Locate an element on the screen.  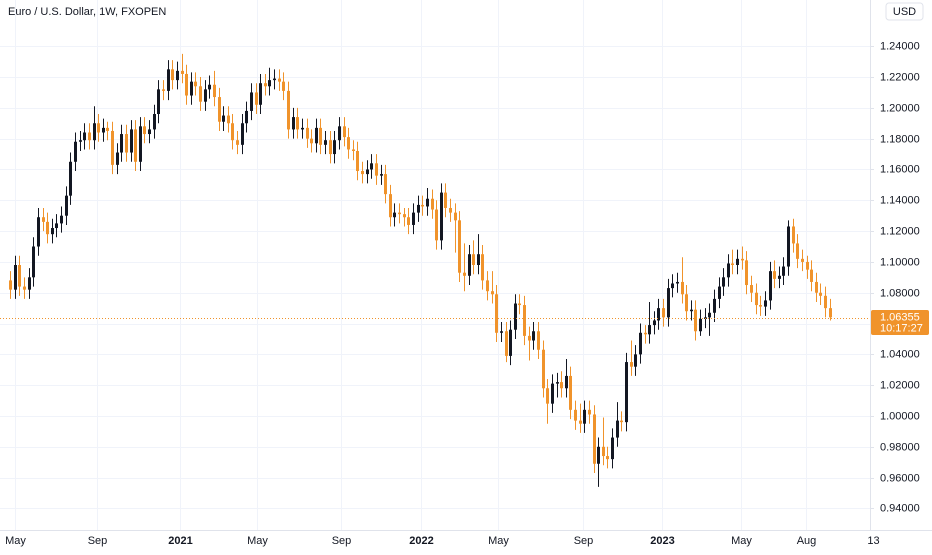
currency-button is located at coordinates (904, 11).